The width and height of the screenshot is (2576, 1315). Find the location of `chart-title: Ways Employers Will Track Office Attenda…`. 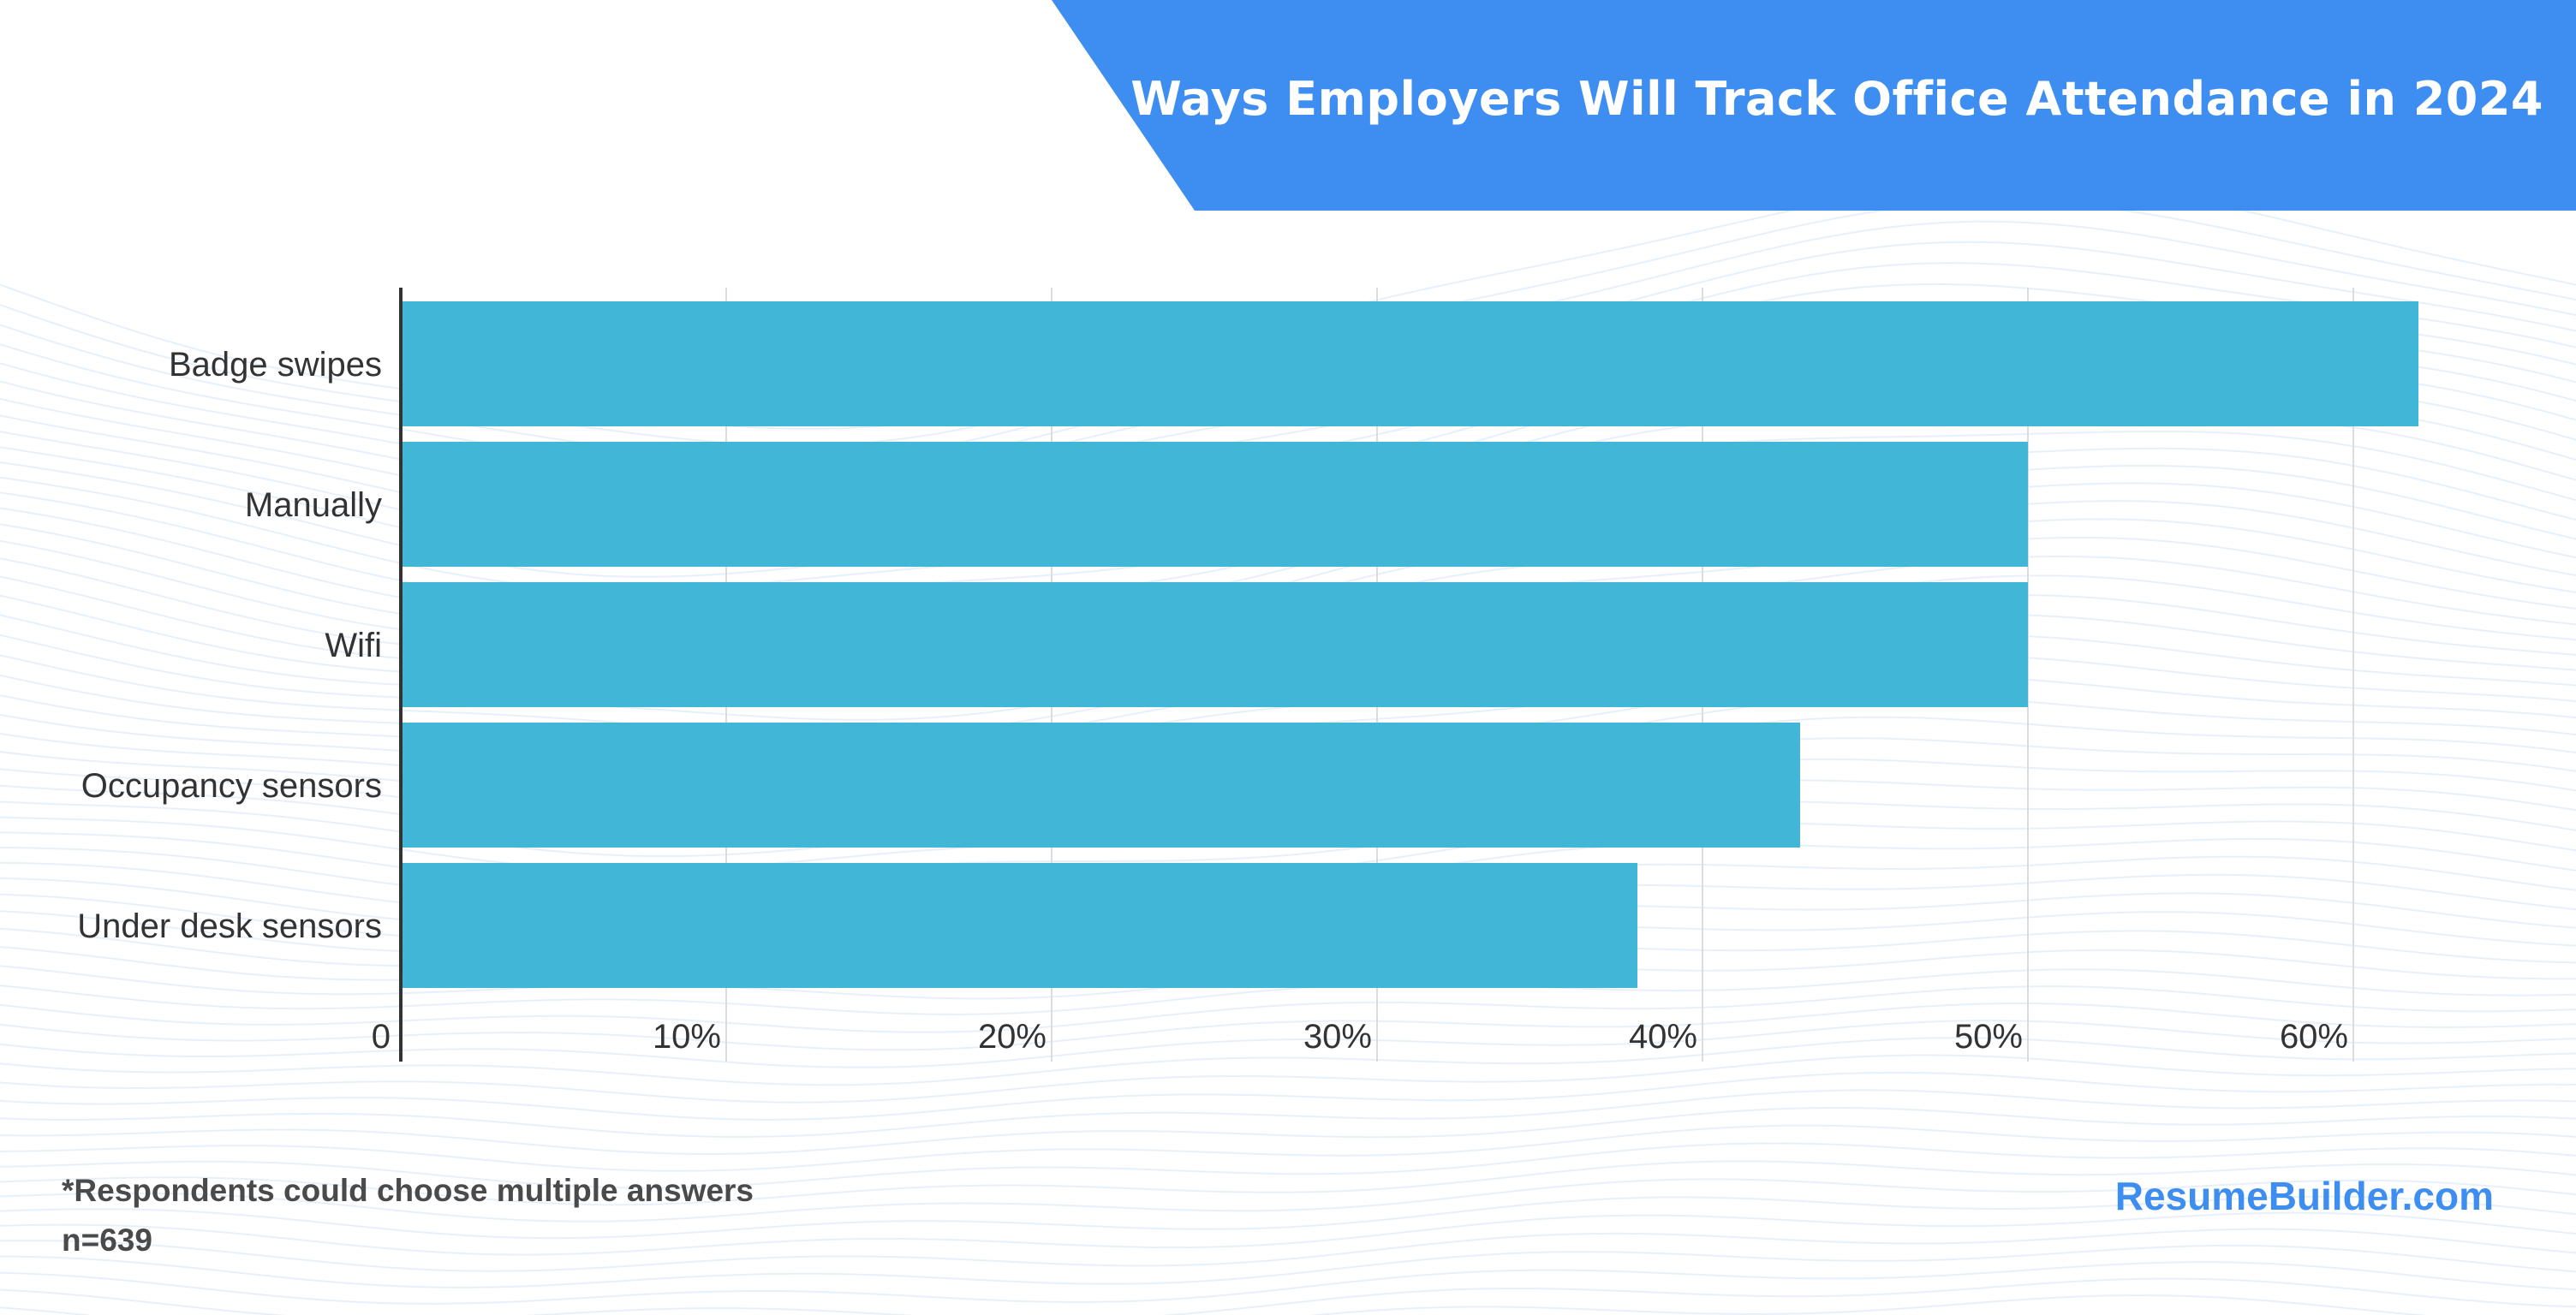

chart-title: Ways Employers Will Track Office Attenda… is located at coordinates (1836, 99).